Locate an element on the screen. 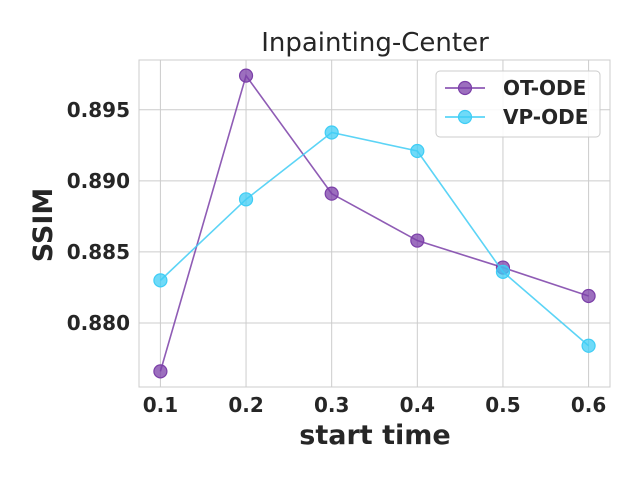 This screenshot has height=480, width=640. chart-title: Inpainting-Center is located at coordinates (375, 43).